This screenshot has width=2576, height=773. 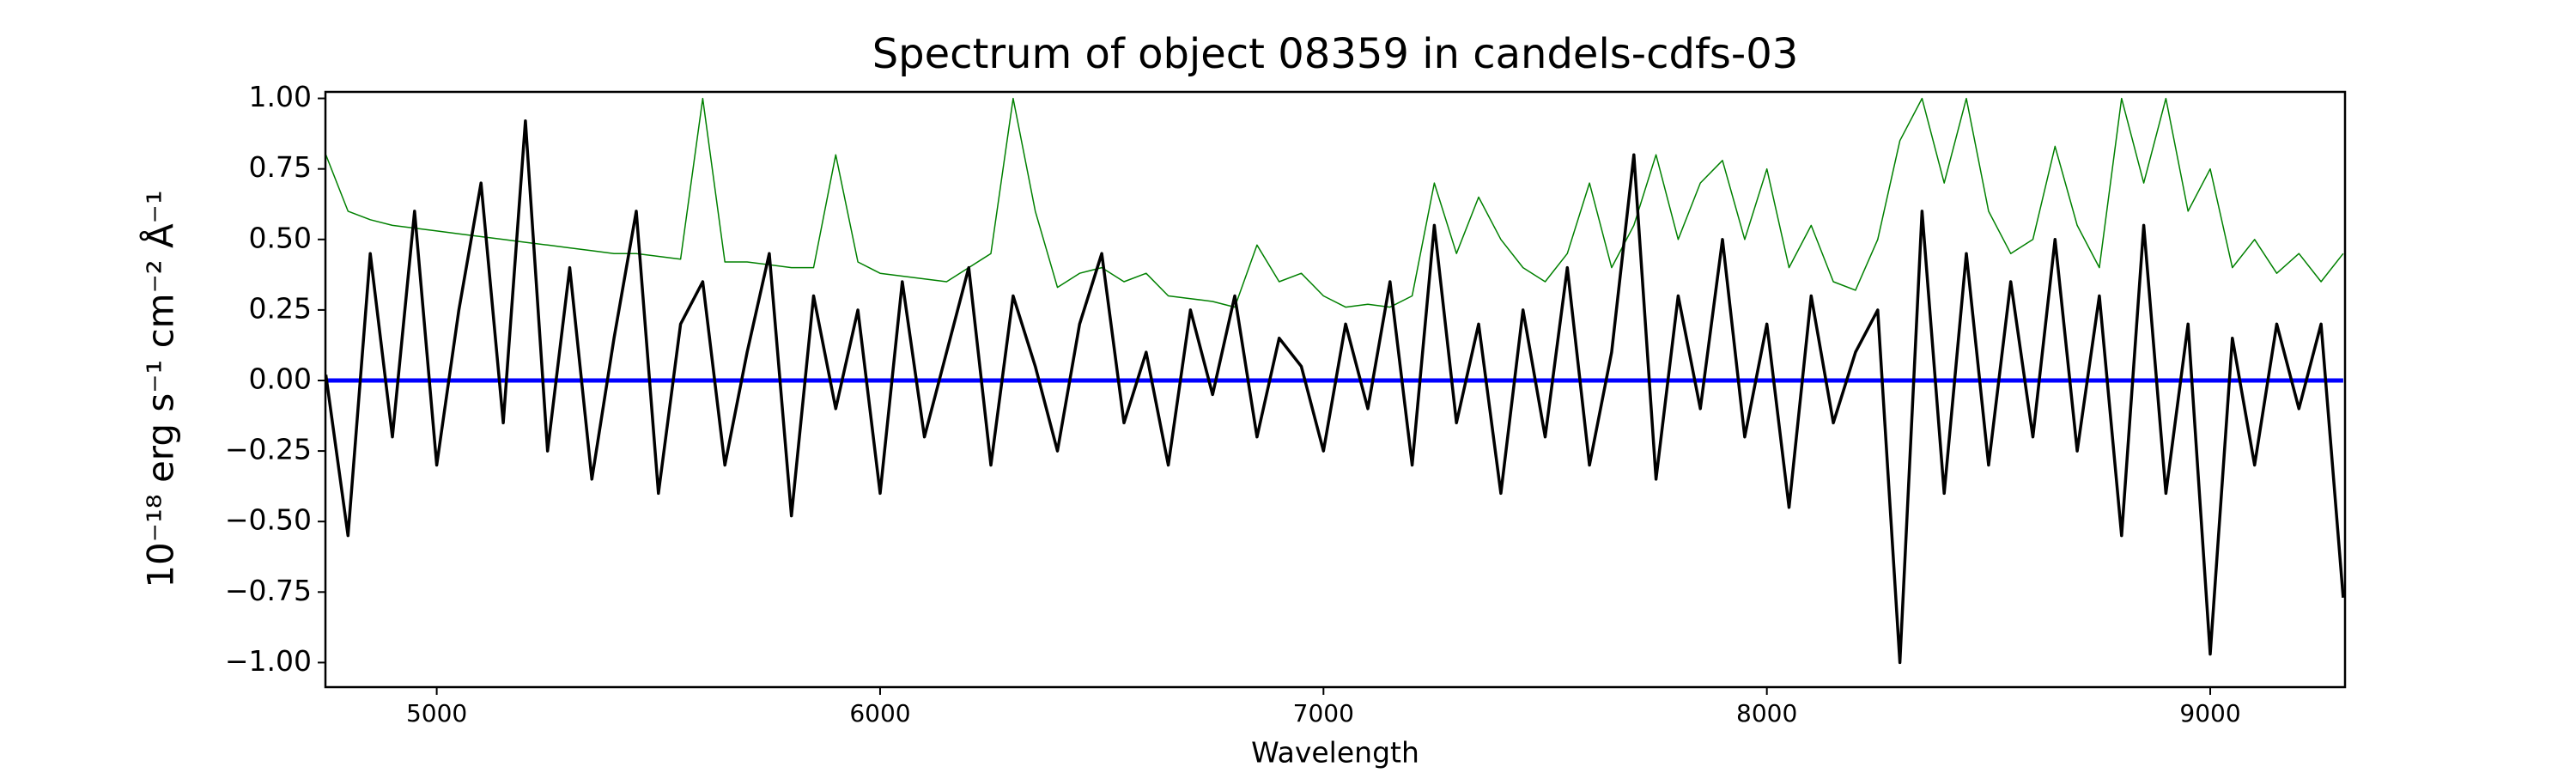 I want to click on x-tick-label: 8000, so click(x=1767, y=713).